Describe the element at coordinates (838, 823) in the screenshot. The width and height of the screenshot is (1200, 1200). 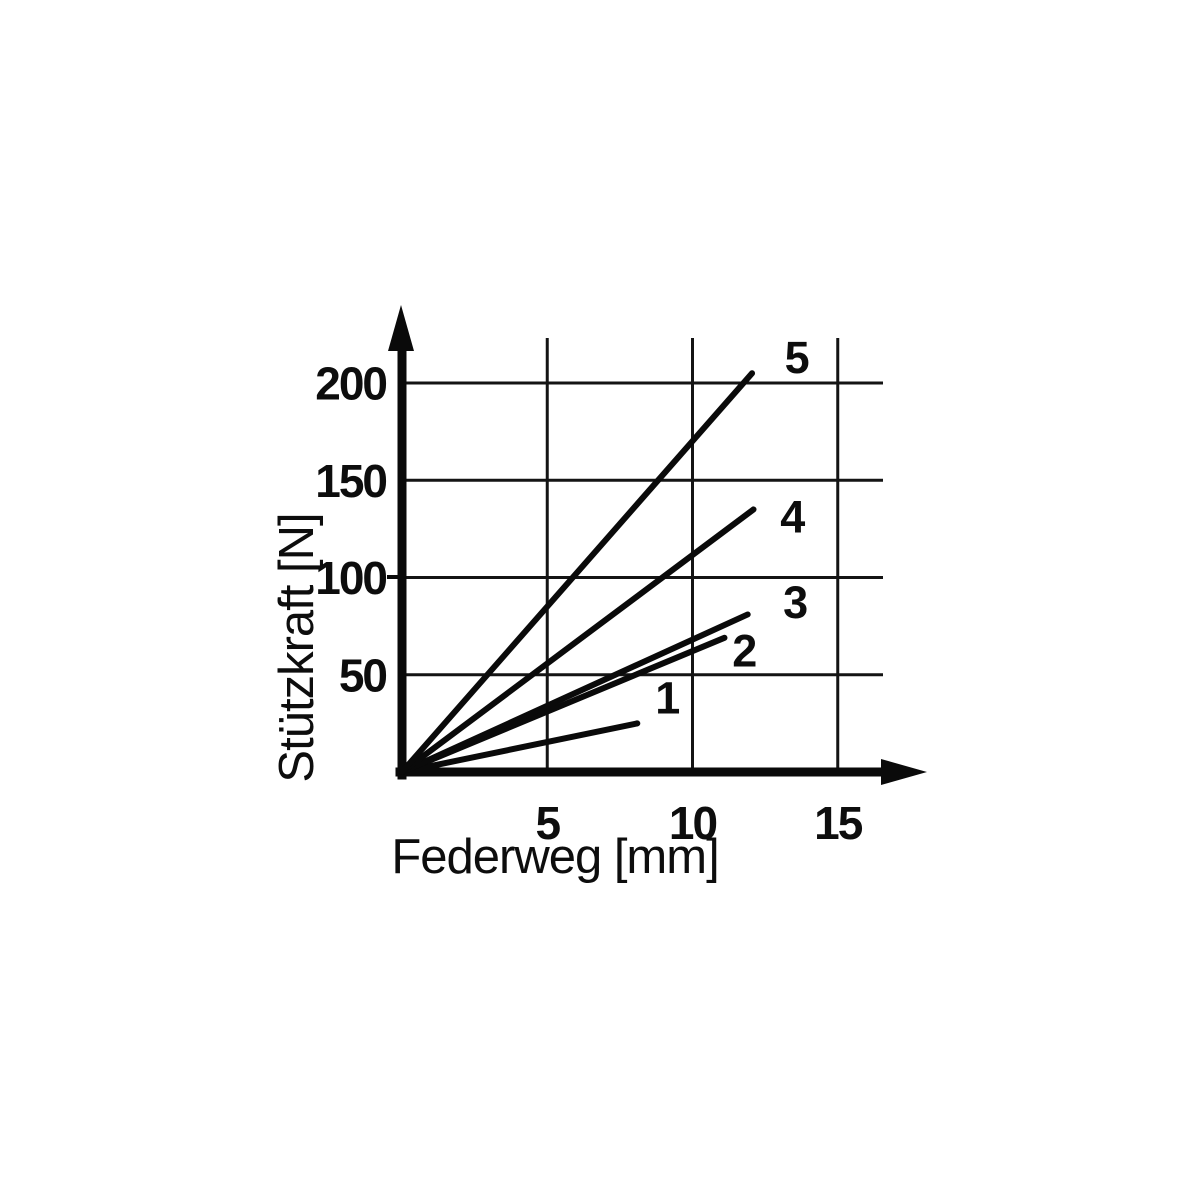
I see `x-tick-label-15: 15` at that location.